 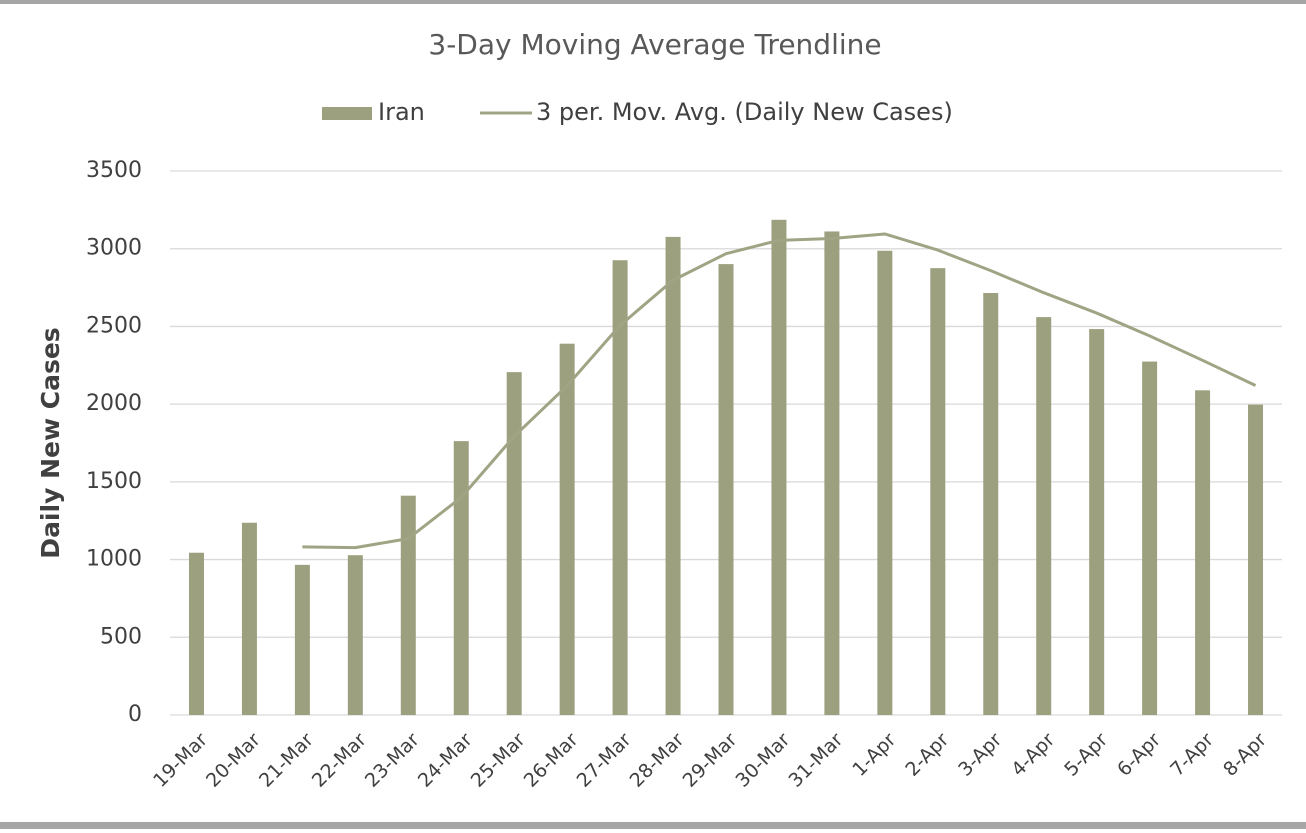 What do you see at coordinates (1086, 755) in the screenshot?
I see `x-tick-label: 5-Apr` at bounding box center [1086, 755].